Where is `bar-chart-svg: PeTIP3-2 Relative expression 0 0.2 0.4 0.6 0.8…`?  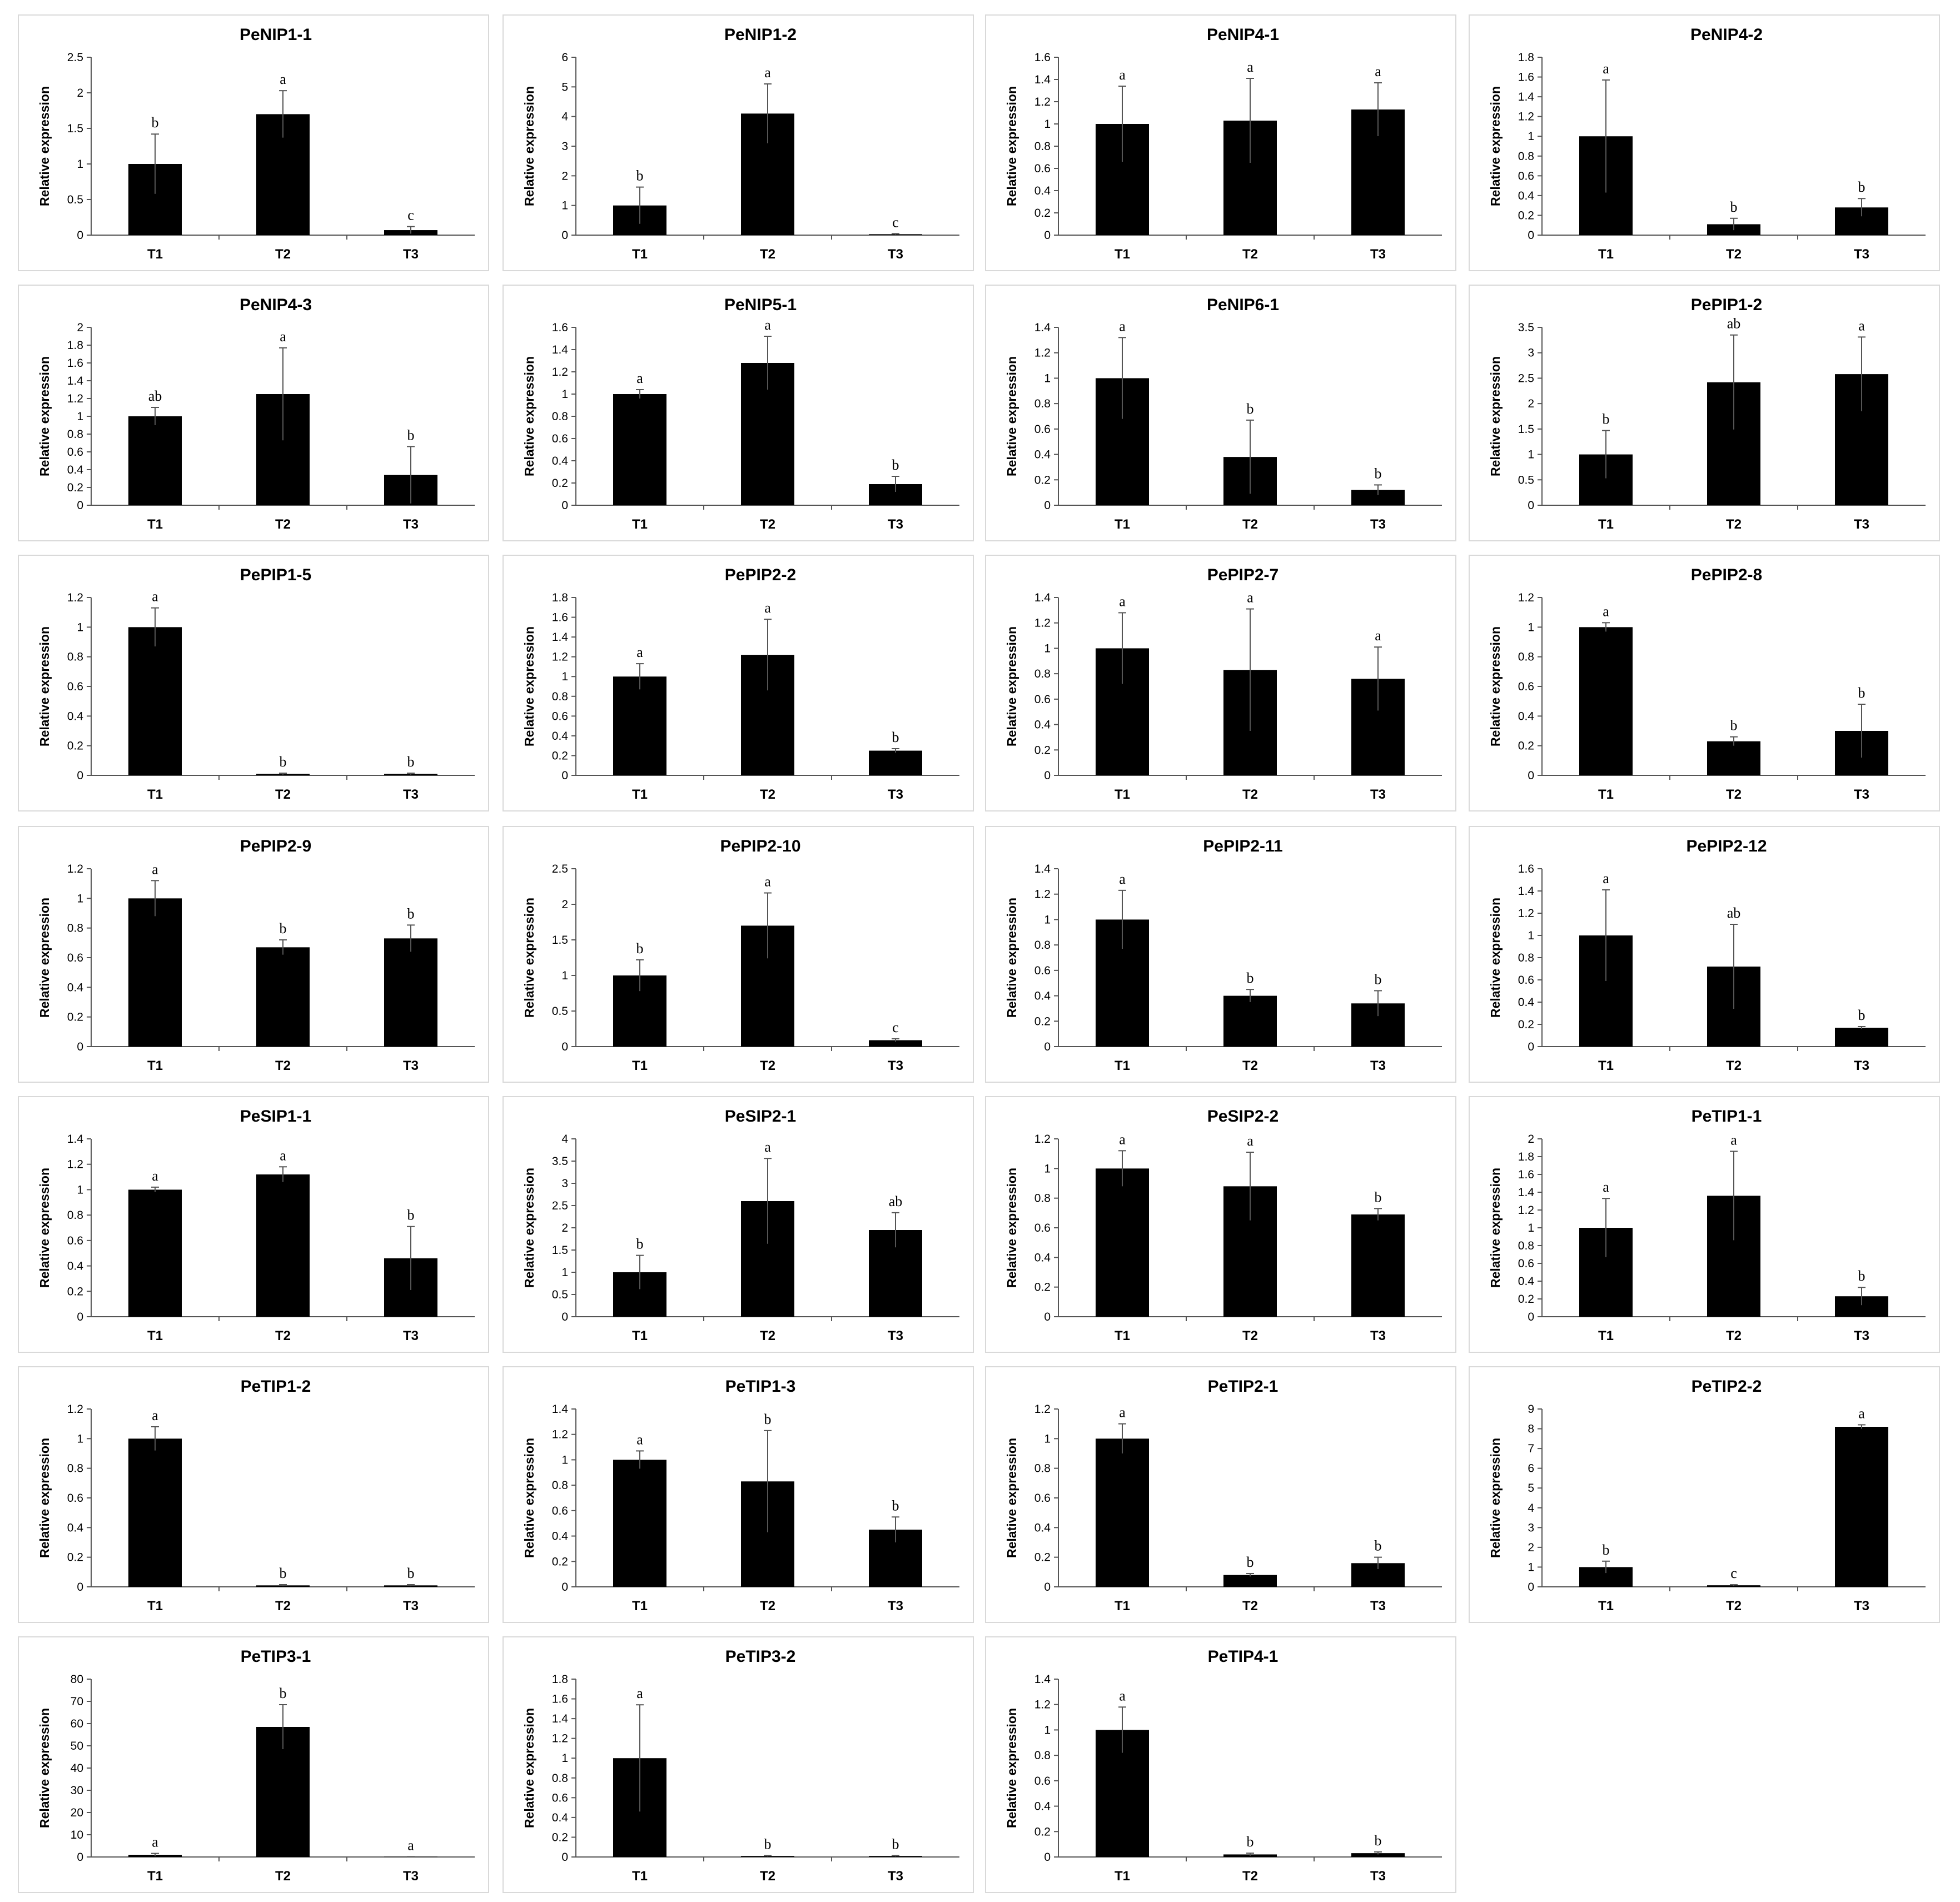 bar-chart-svg: PeTIP3-2 Relative expression 0 0.2 0.4 0.6 0.8… is located at coordinates (740, 1765).